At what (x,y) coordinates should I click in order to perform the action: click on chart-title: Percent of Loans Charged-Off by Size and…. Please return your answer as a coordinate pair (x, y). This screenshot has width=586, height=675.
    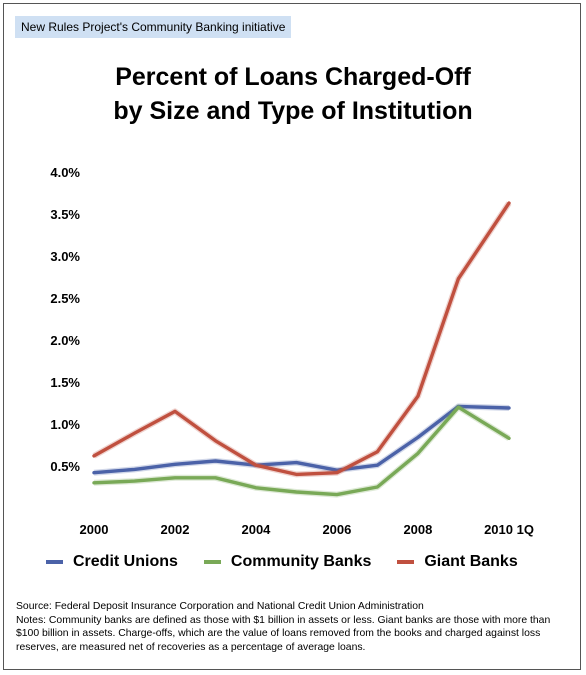
    Looking at the image, I should click on (293, 94).